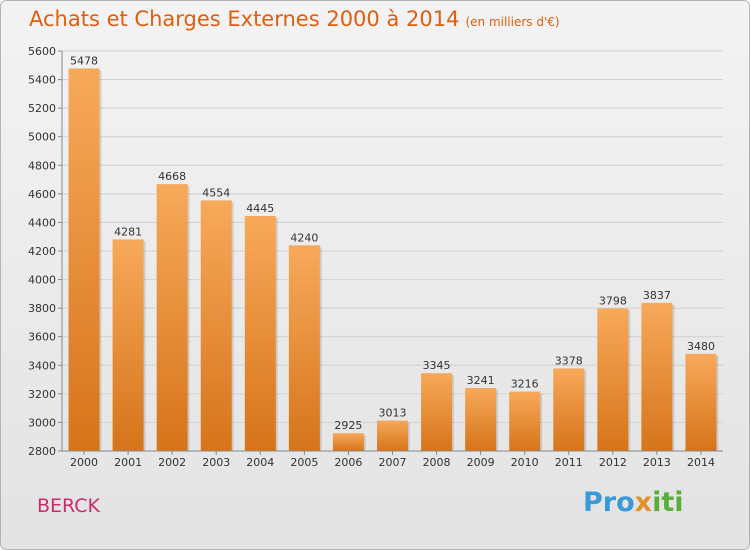  Describe the element at coordinates (481, 380) in the screenshot. I see `data-label: 3241` at that location.